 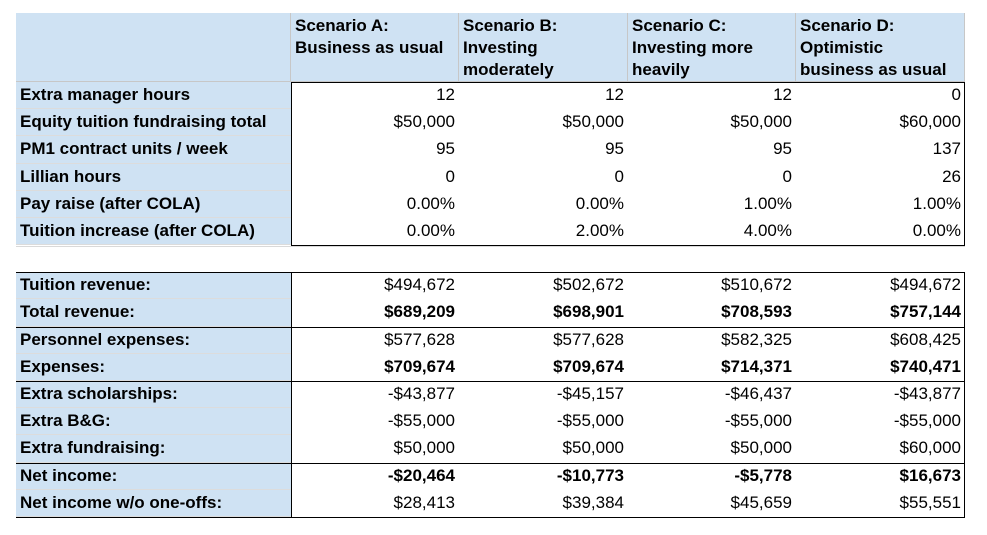 What do you see at coordinates (291, 164) in the screenshot?
I see `input-border-left` at bounding box center [291, 164].